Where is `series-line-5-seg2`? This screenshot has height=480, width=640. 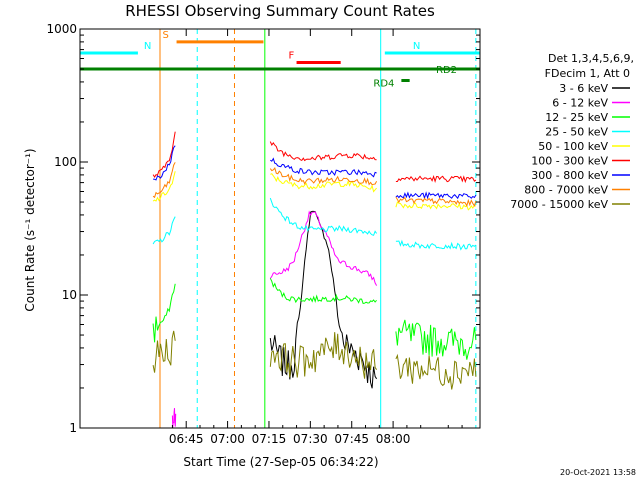
series-line-5-seg2 is located at coordinates (323, 151).